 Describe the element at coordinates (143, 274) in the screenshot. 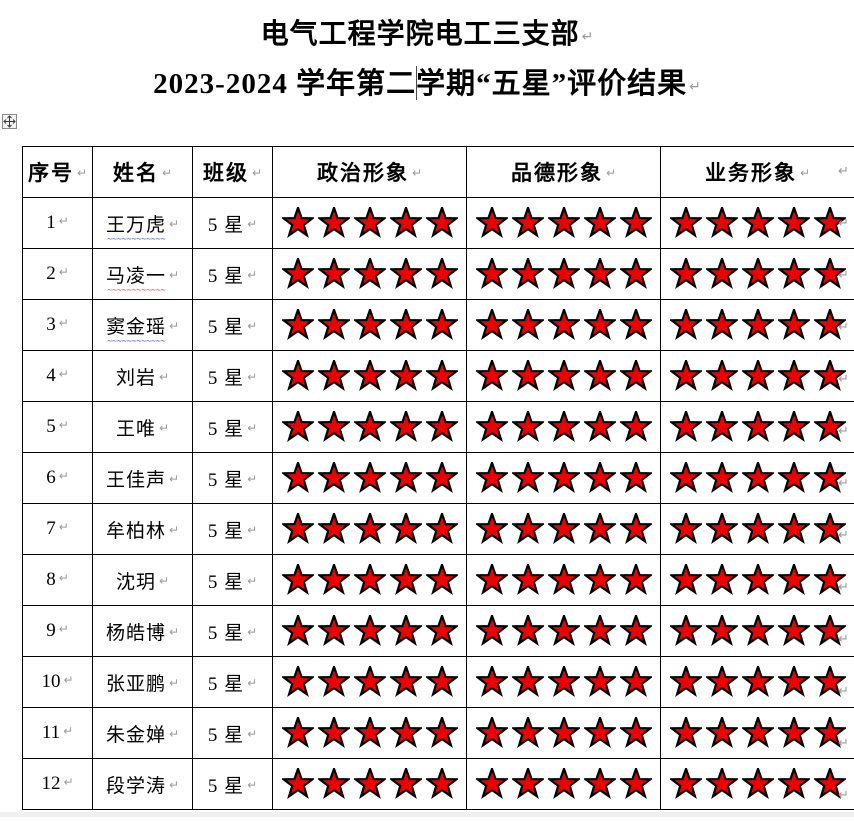

I see `cell-name: 马凌一∼∼∼∼∼∼∼∼∼∼∼∼↵` at that location.